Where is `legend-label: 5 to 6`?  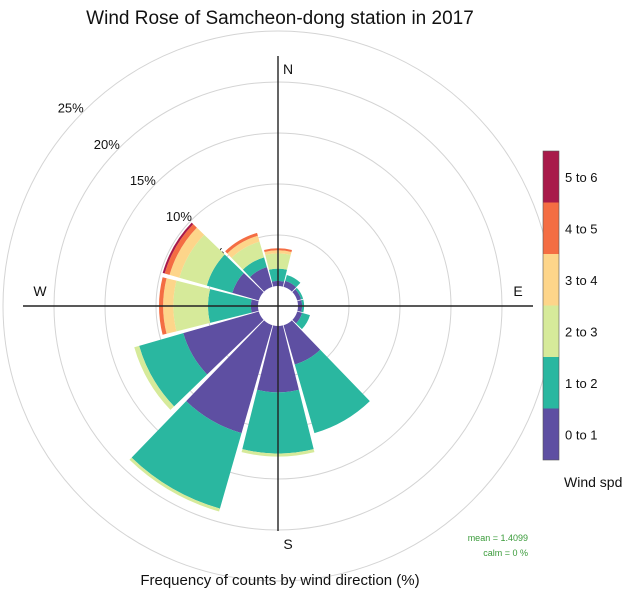
legend-label: 5 to 6 is located at coordinates (581, 177).